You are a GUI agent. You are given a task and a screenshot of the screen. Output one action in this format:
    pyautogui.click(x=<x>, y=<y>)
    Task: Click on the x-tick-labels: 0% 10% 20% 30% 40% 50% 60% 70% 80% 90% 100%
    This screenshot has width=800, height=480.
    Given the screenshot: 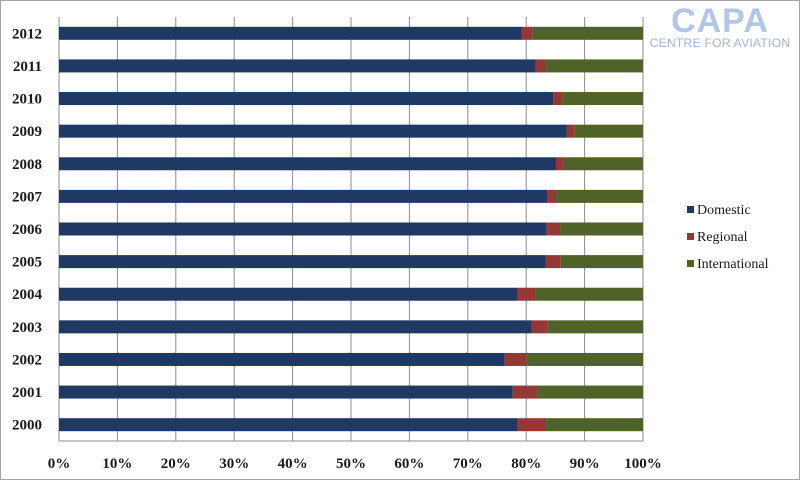 What is the action you would take?
    pyautogui.click(x=355, y=464)
    